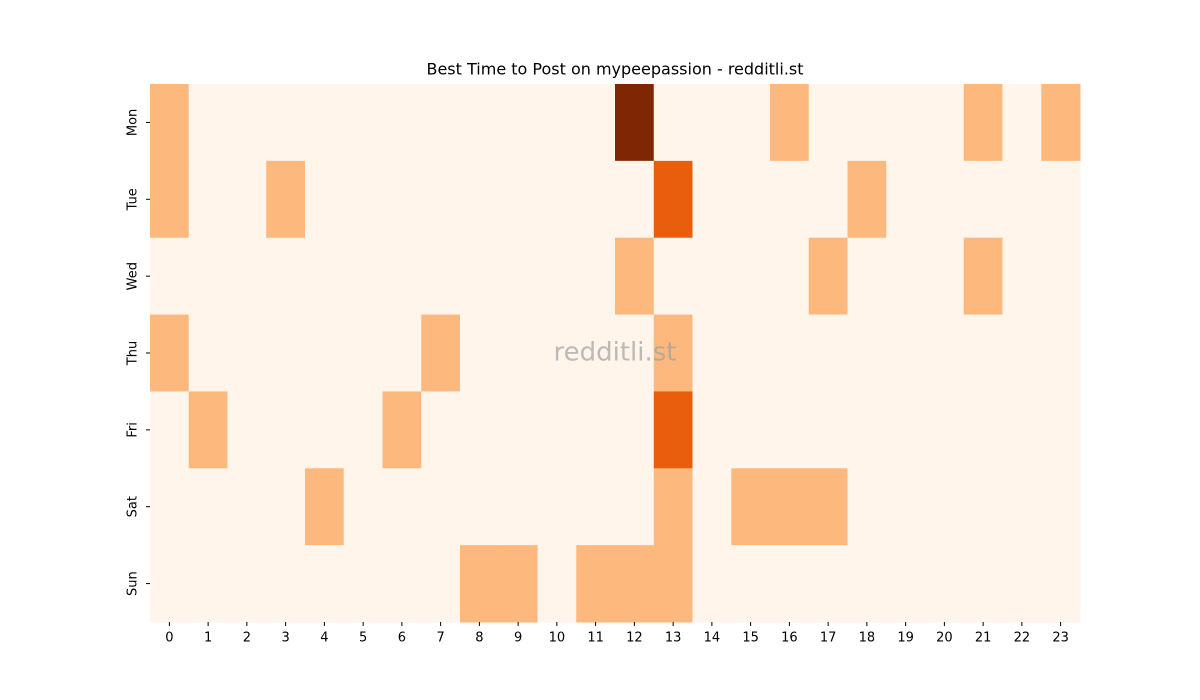 Image resolution: width=1200 pixels, height=700 pixels. I want to click on y-tick-label: Sun, so click(133, 583).